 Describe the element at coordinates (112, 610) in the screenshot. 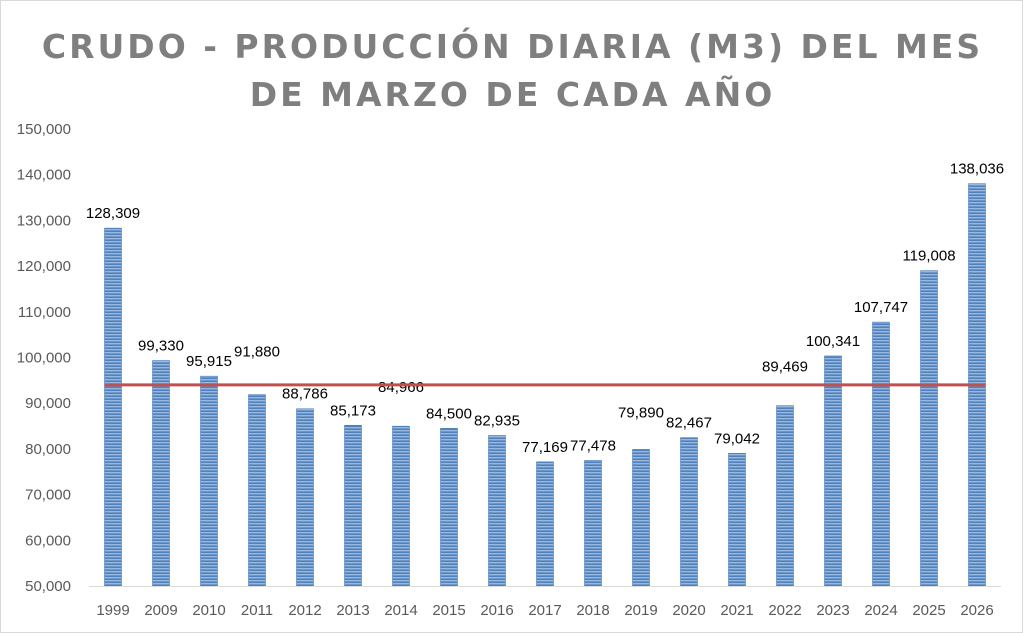

I see `x-tick-label: 1999` at that location.